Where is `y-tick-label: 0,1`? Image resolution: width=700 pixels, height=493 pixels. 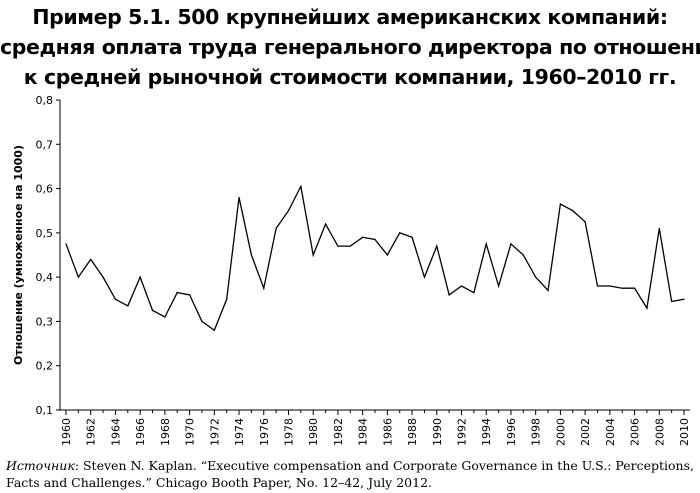 y-tick-label: 0,1 is located at coordinates (45, 410).